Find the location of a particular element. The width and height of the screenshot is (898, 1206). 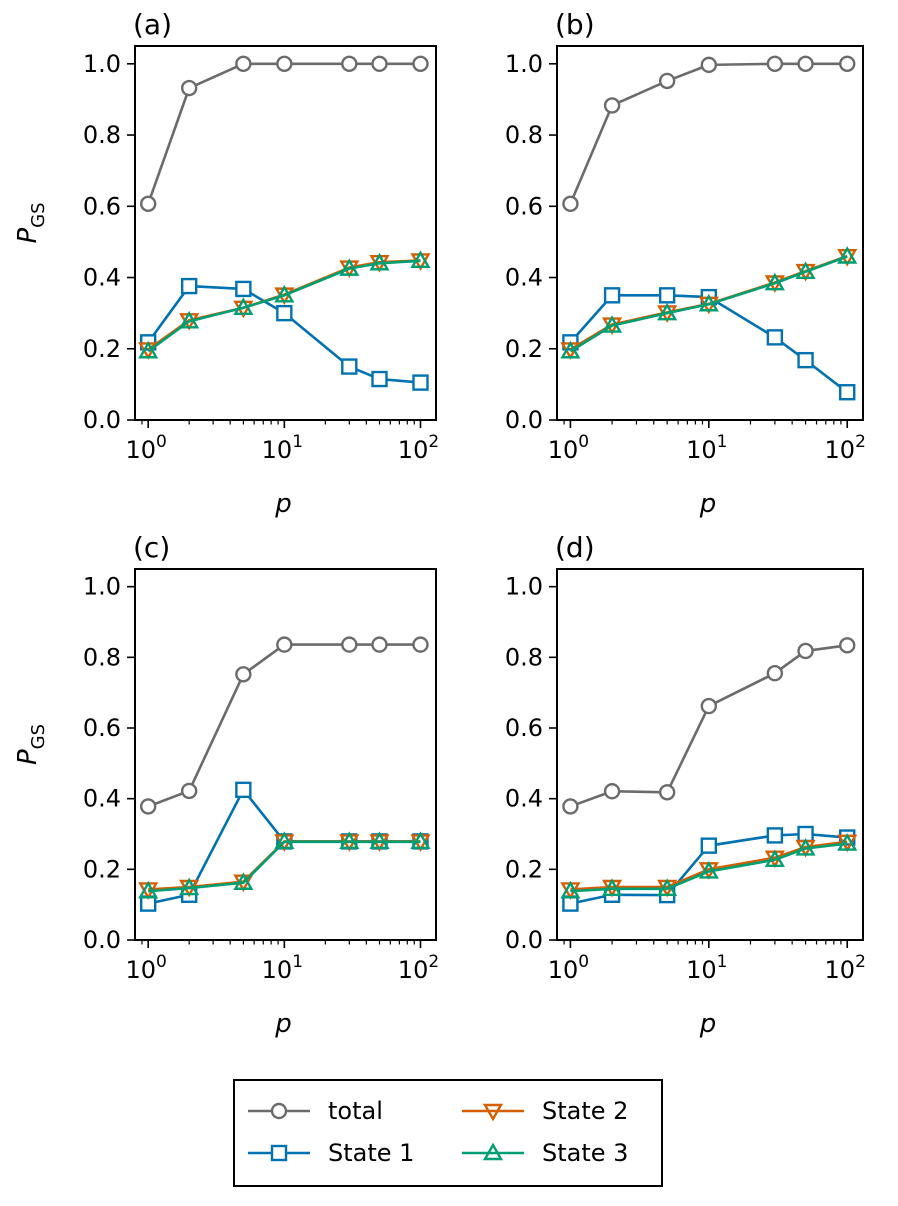

legend-item-state-1: State 1 is located at coordinates (331, 1153).